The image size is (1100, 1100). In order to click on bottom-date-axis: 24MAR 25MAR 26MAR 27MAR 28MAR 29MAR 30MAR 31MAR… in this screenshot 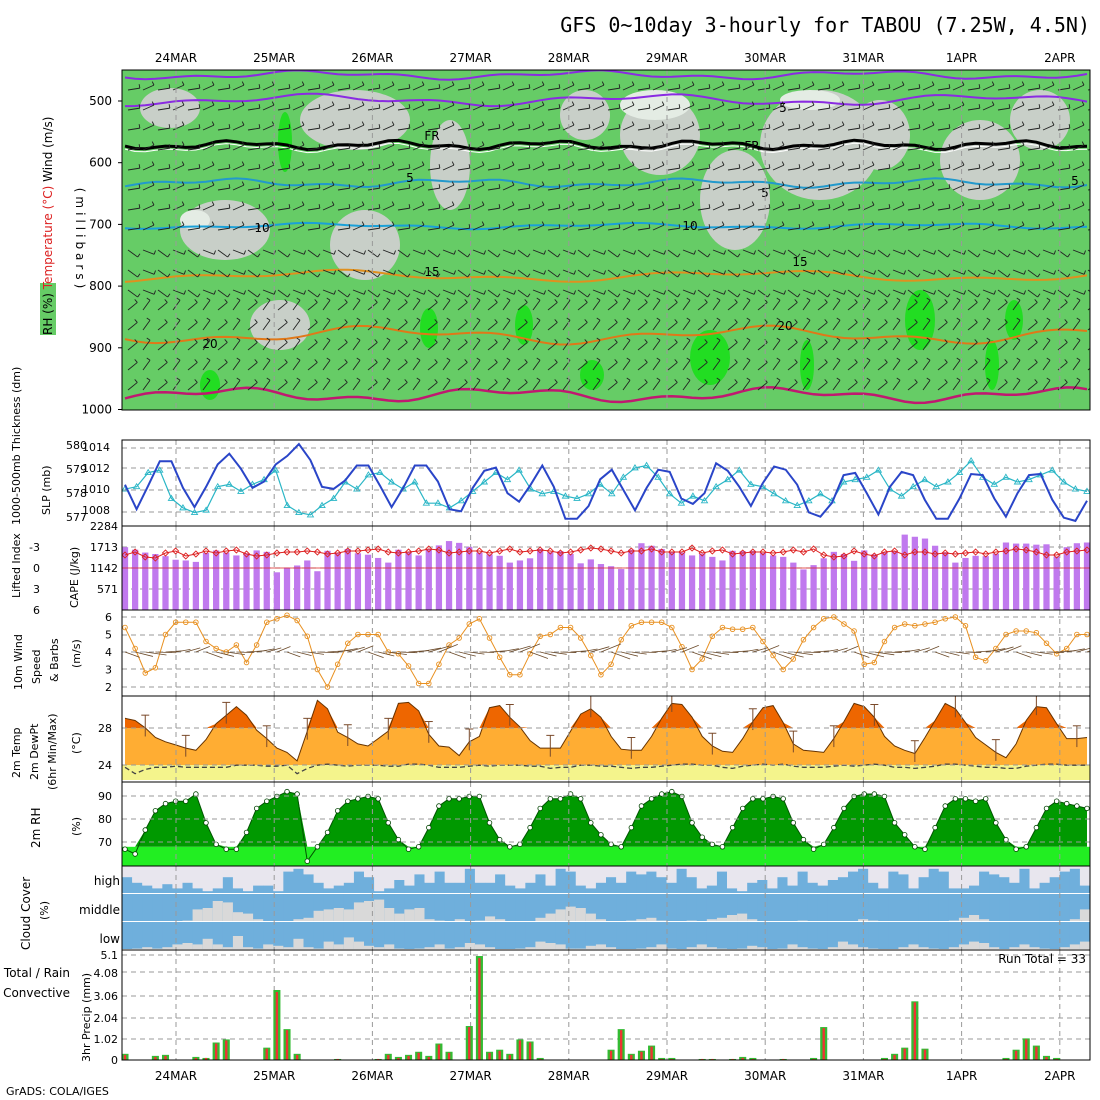, I will do `click(615, 1076)`.